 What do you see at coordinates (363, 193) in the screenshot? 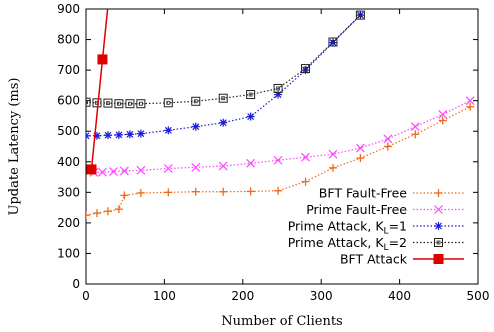
I see `legend-label: BFT Fault-Free` at bounding box center [363, 193].